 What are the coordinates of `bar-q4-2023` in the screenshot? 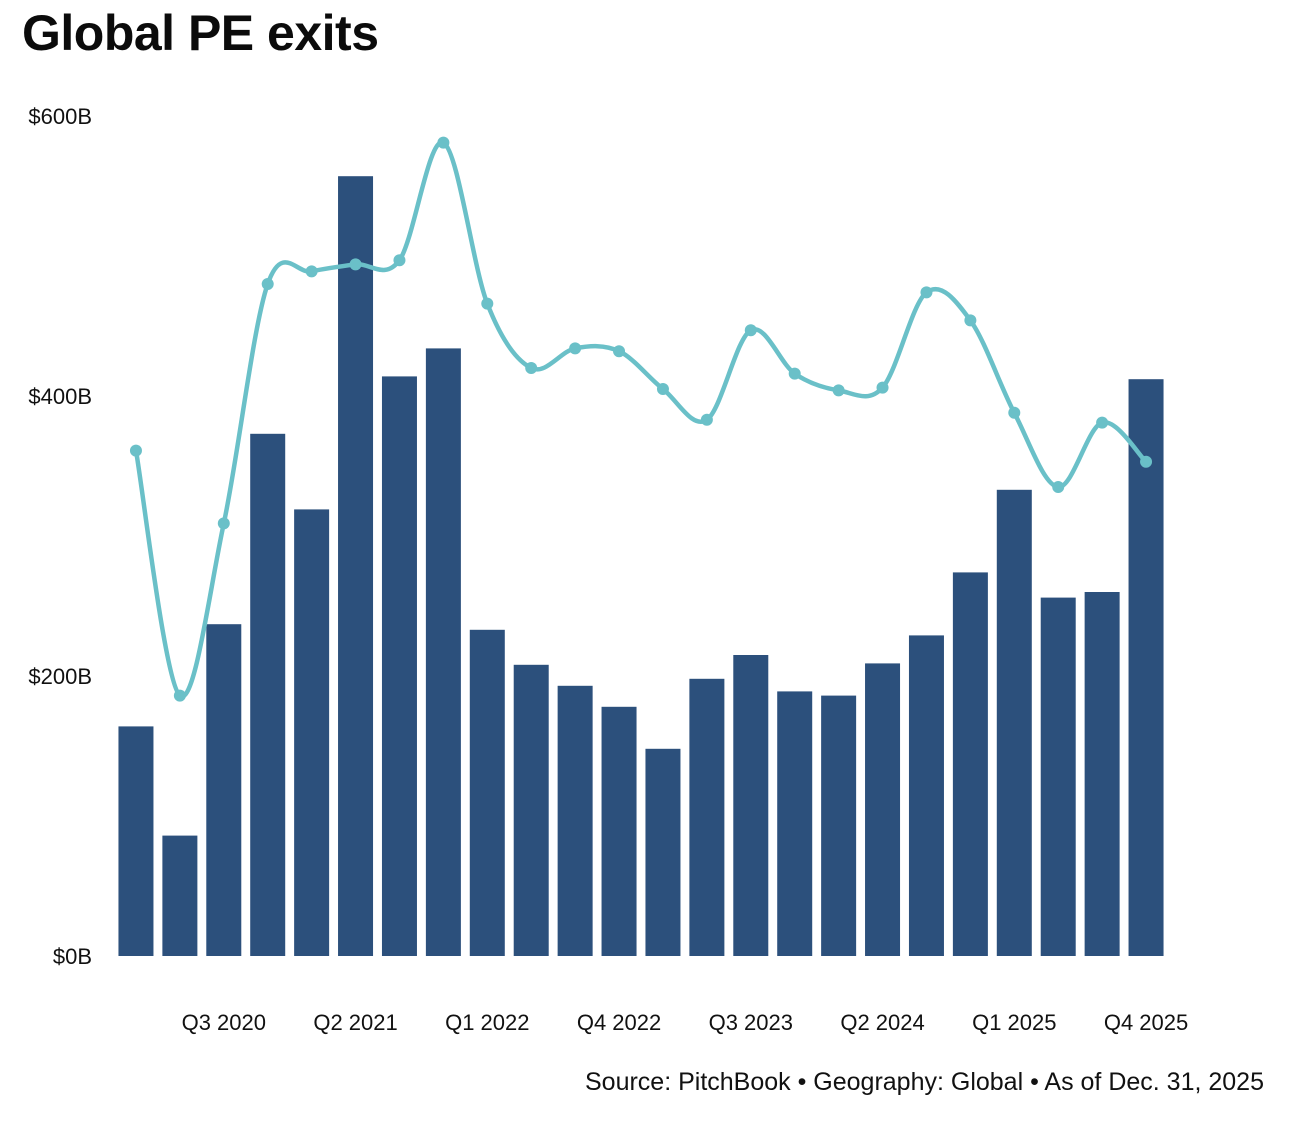 It's located at (795, 823).